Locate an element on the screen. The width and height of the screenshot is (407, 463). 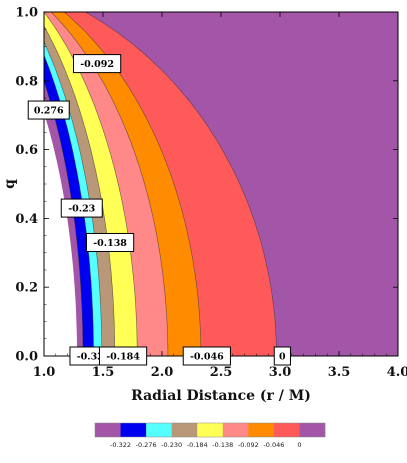
contour-label-text: -0.046 is located at coordinates (207, 357).